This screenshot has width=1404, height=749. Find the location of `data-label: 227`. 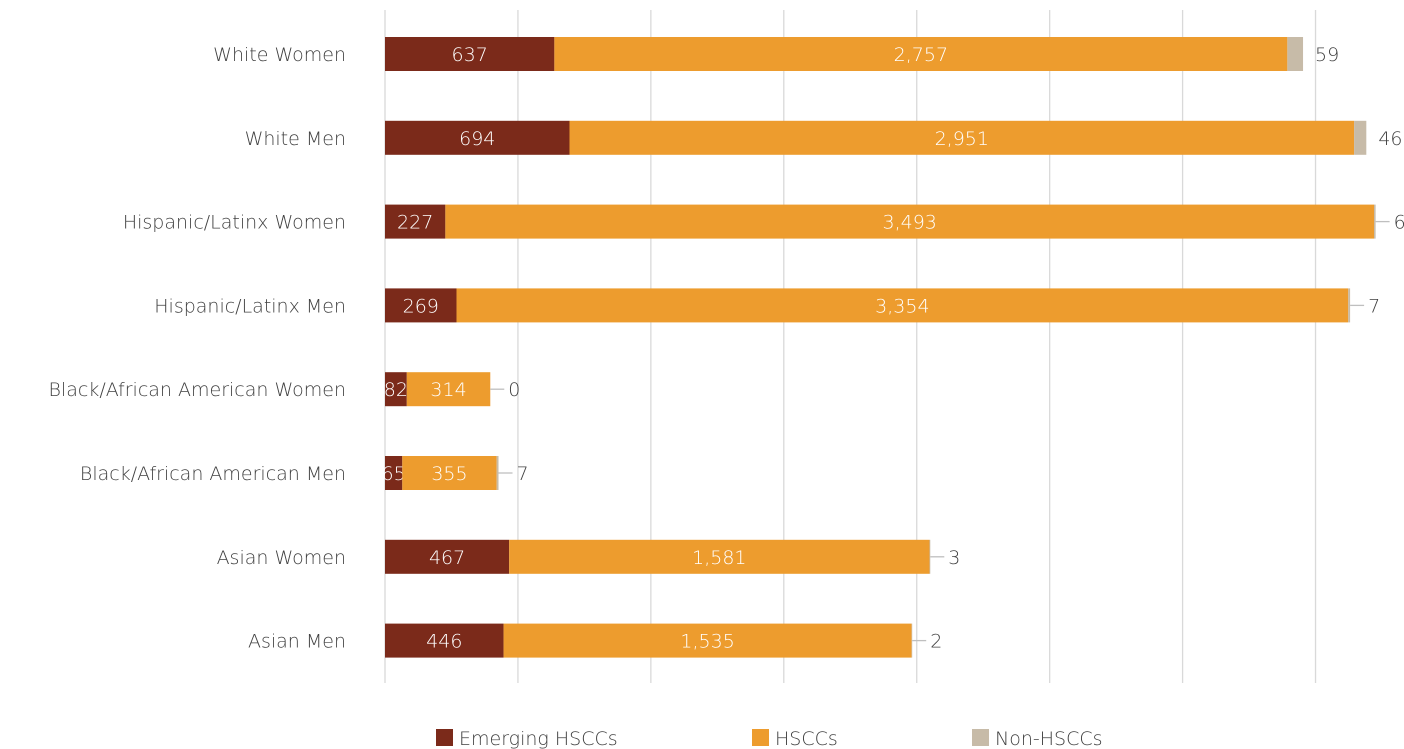

data-label: 227 is located at coordinates (415, 223).